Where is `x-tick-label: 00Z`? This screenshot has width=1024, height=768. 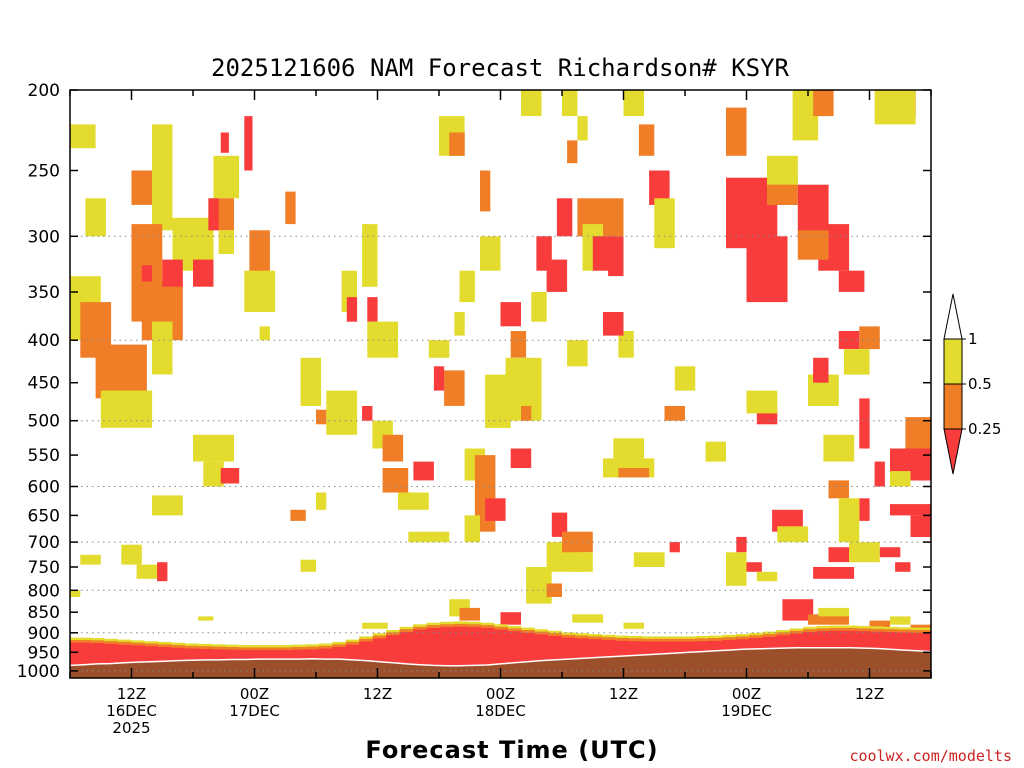 x-tick-label: 00Z is located at coordinates (500, 694).